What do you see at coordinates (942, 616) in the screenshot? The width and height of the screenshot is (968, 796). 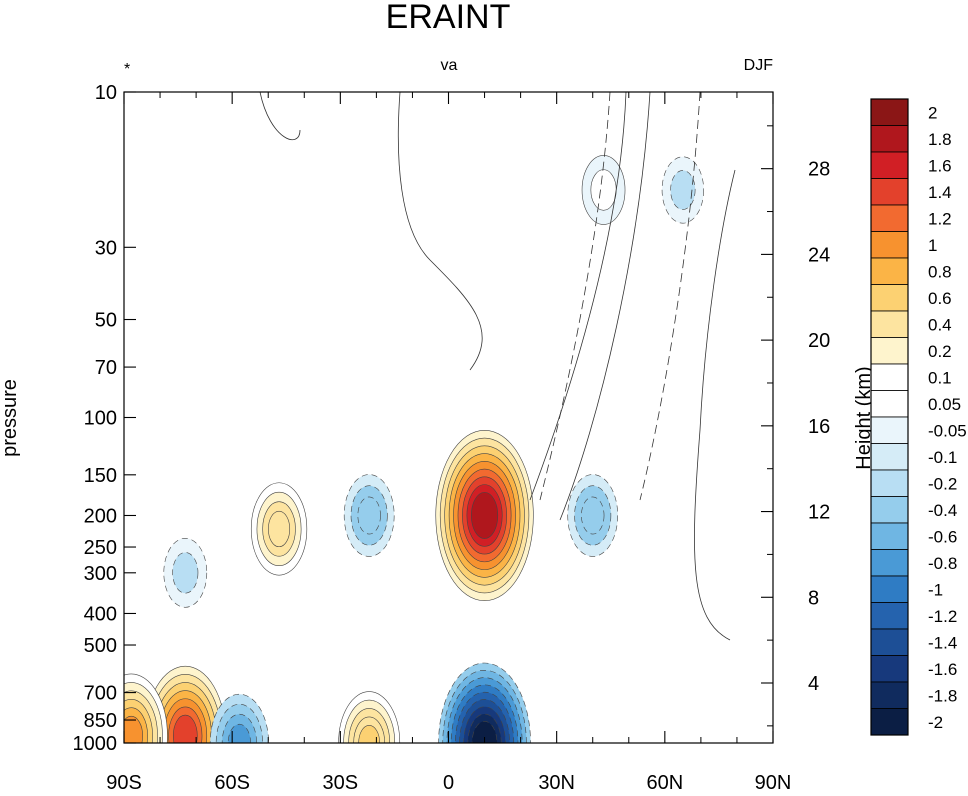 I see `colorbar-label: -1.2` at bounding box center [942, 616].